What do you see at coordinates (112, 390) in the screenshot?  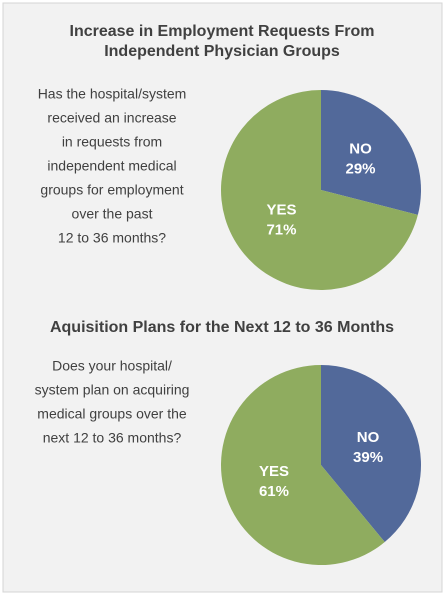 I see `question-line: system plan on acquiring` at bounding box center [112, 390].